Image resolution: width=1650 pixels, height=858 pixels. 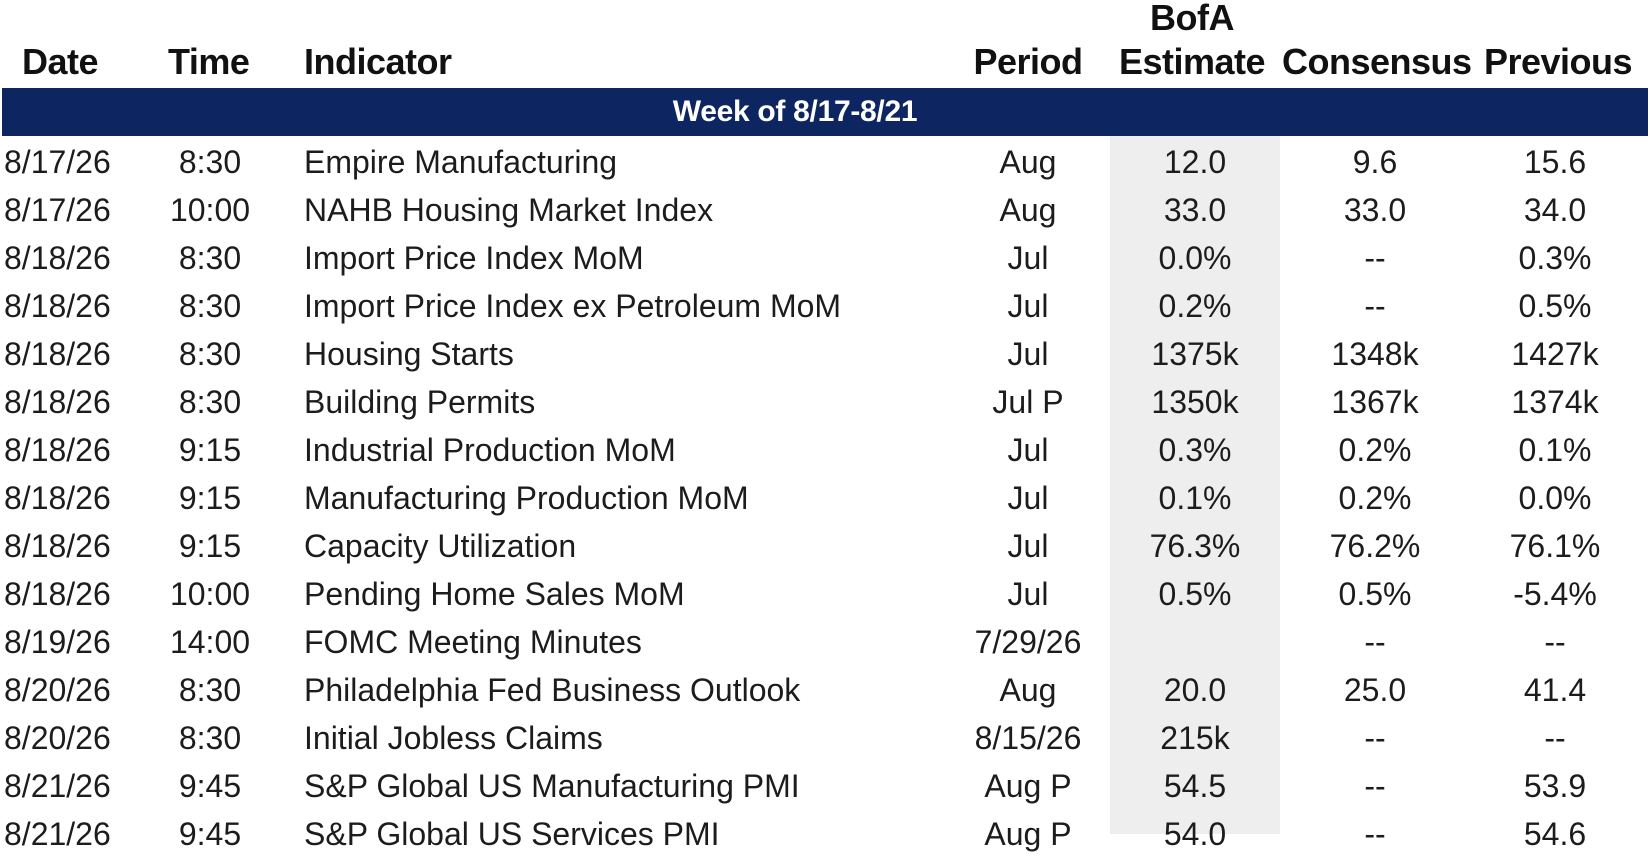 What do you see at coordinates (795, 111) in the screenshot?
I see `week-label: Week of 8/17-8/21` at bounding box center [795, 111].